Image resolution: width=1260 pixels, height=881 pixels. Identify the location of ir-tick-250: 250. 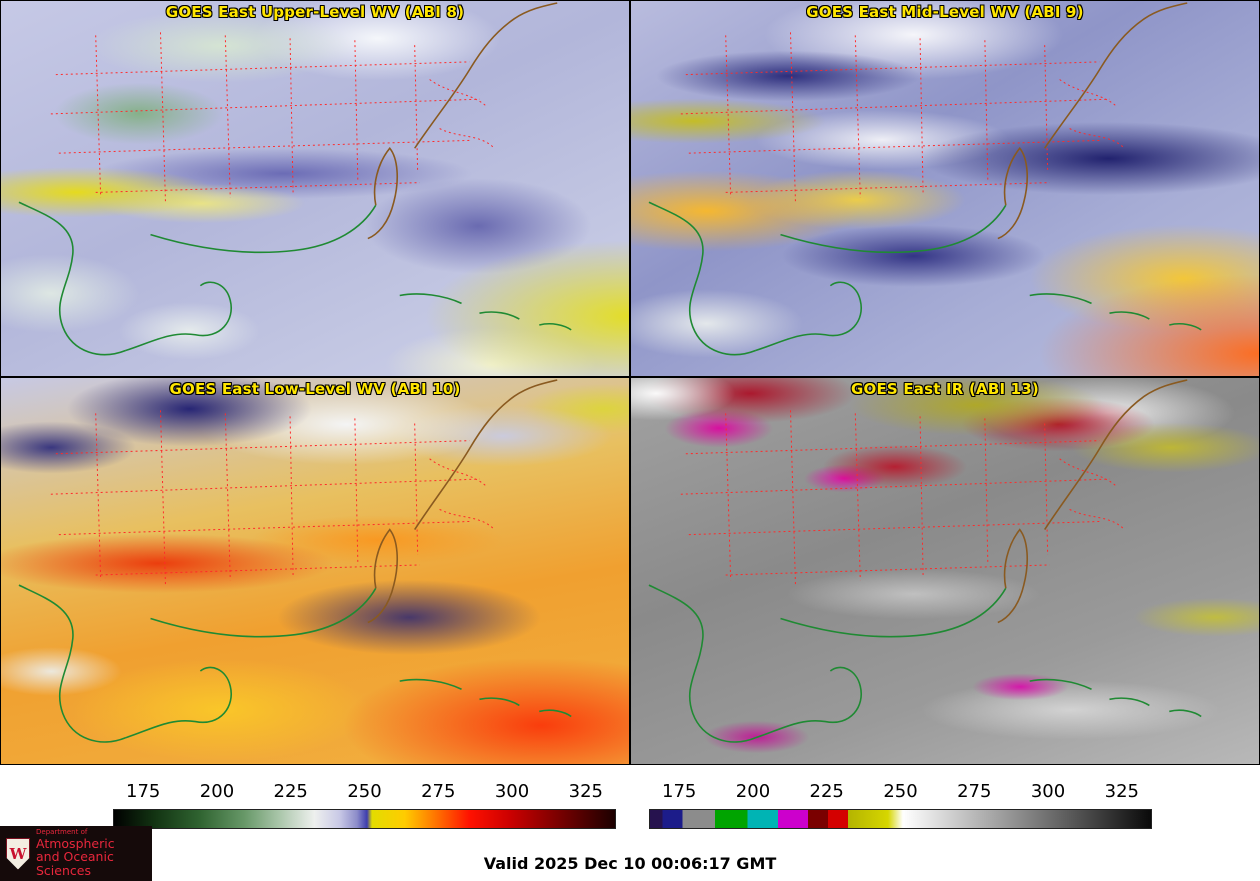
(900, 791).